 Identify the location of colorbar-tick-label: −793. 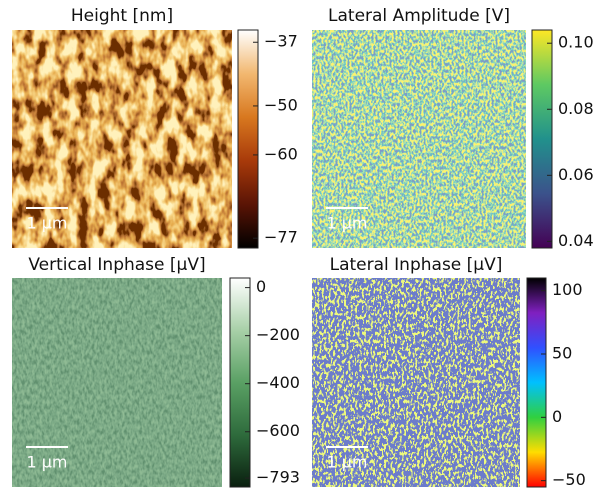
(278, 477).